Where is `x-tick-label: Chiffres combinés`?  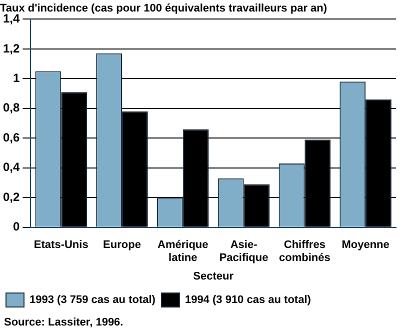 x-tick-label: Chiffres combinés is located at coordinates (304, 251).